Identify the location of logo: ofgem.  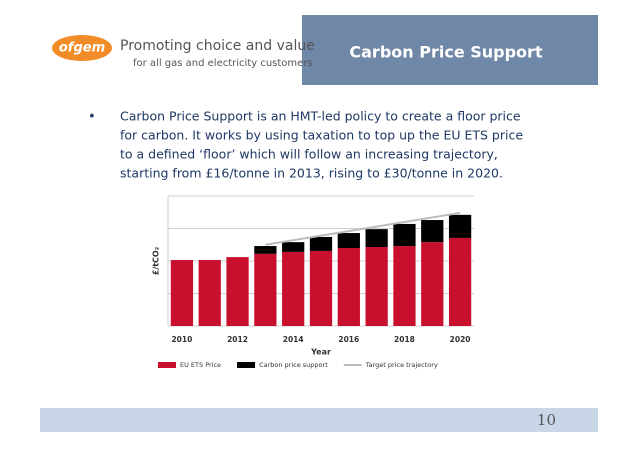
(82, 48).